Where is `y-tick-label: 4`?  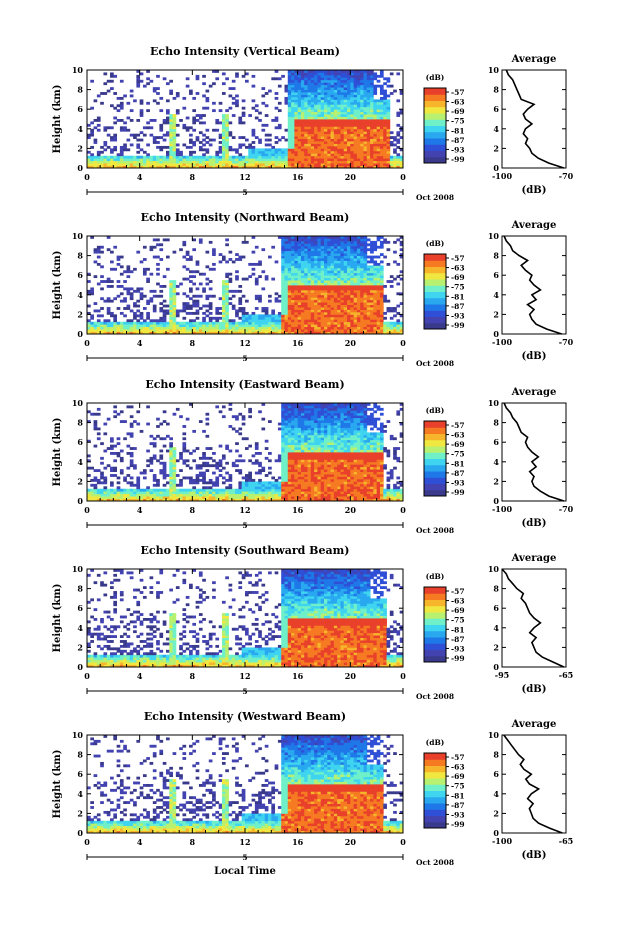
y-tick-label: 4 is located at coordinates (80, 295).